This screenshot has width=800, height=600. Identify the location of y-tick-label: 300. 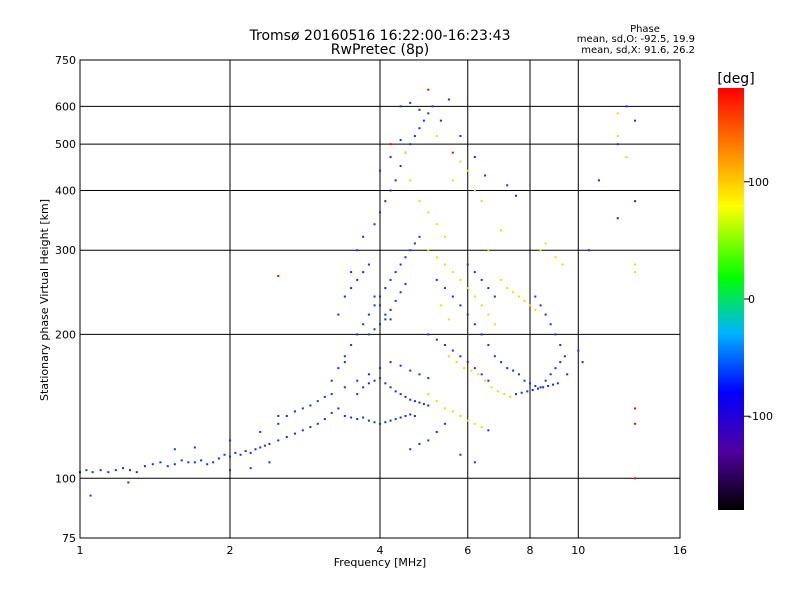
(65, 250).